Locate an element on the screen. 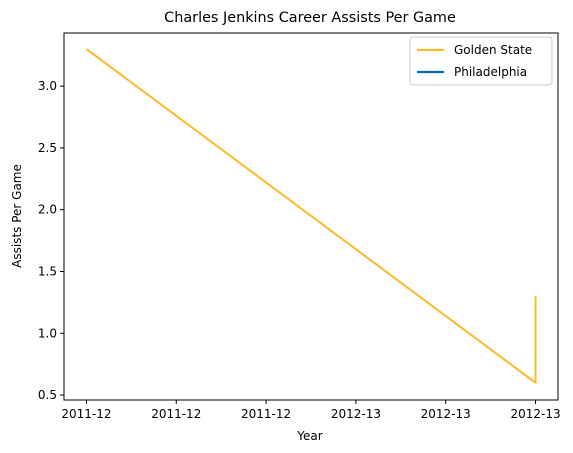  y-axis-label: Assists Per Game is located at coordinates (17, 216).